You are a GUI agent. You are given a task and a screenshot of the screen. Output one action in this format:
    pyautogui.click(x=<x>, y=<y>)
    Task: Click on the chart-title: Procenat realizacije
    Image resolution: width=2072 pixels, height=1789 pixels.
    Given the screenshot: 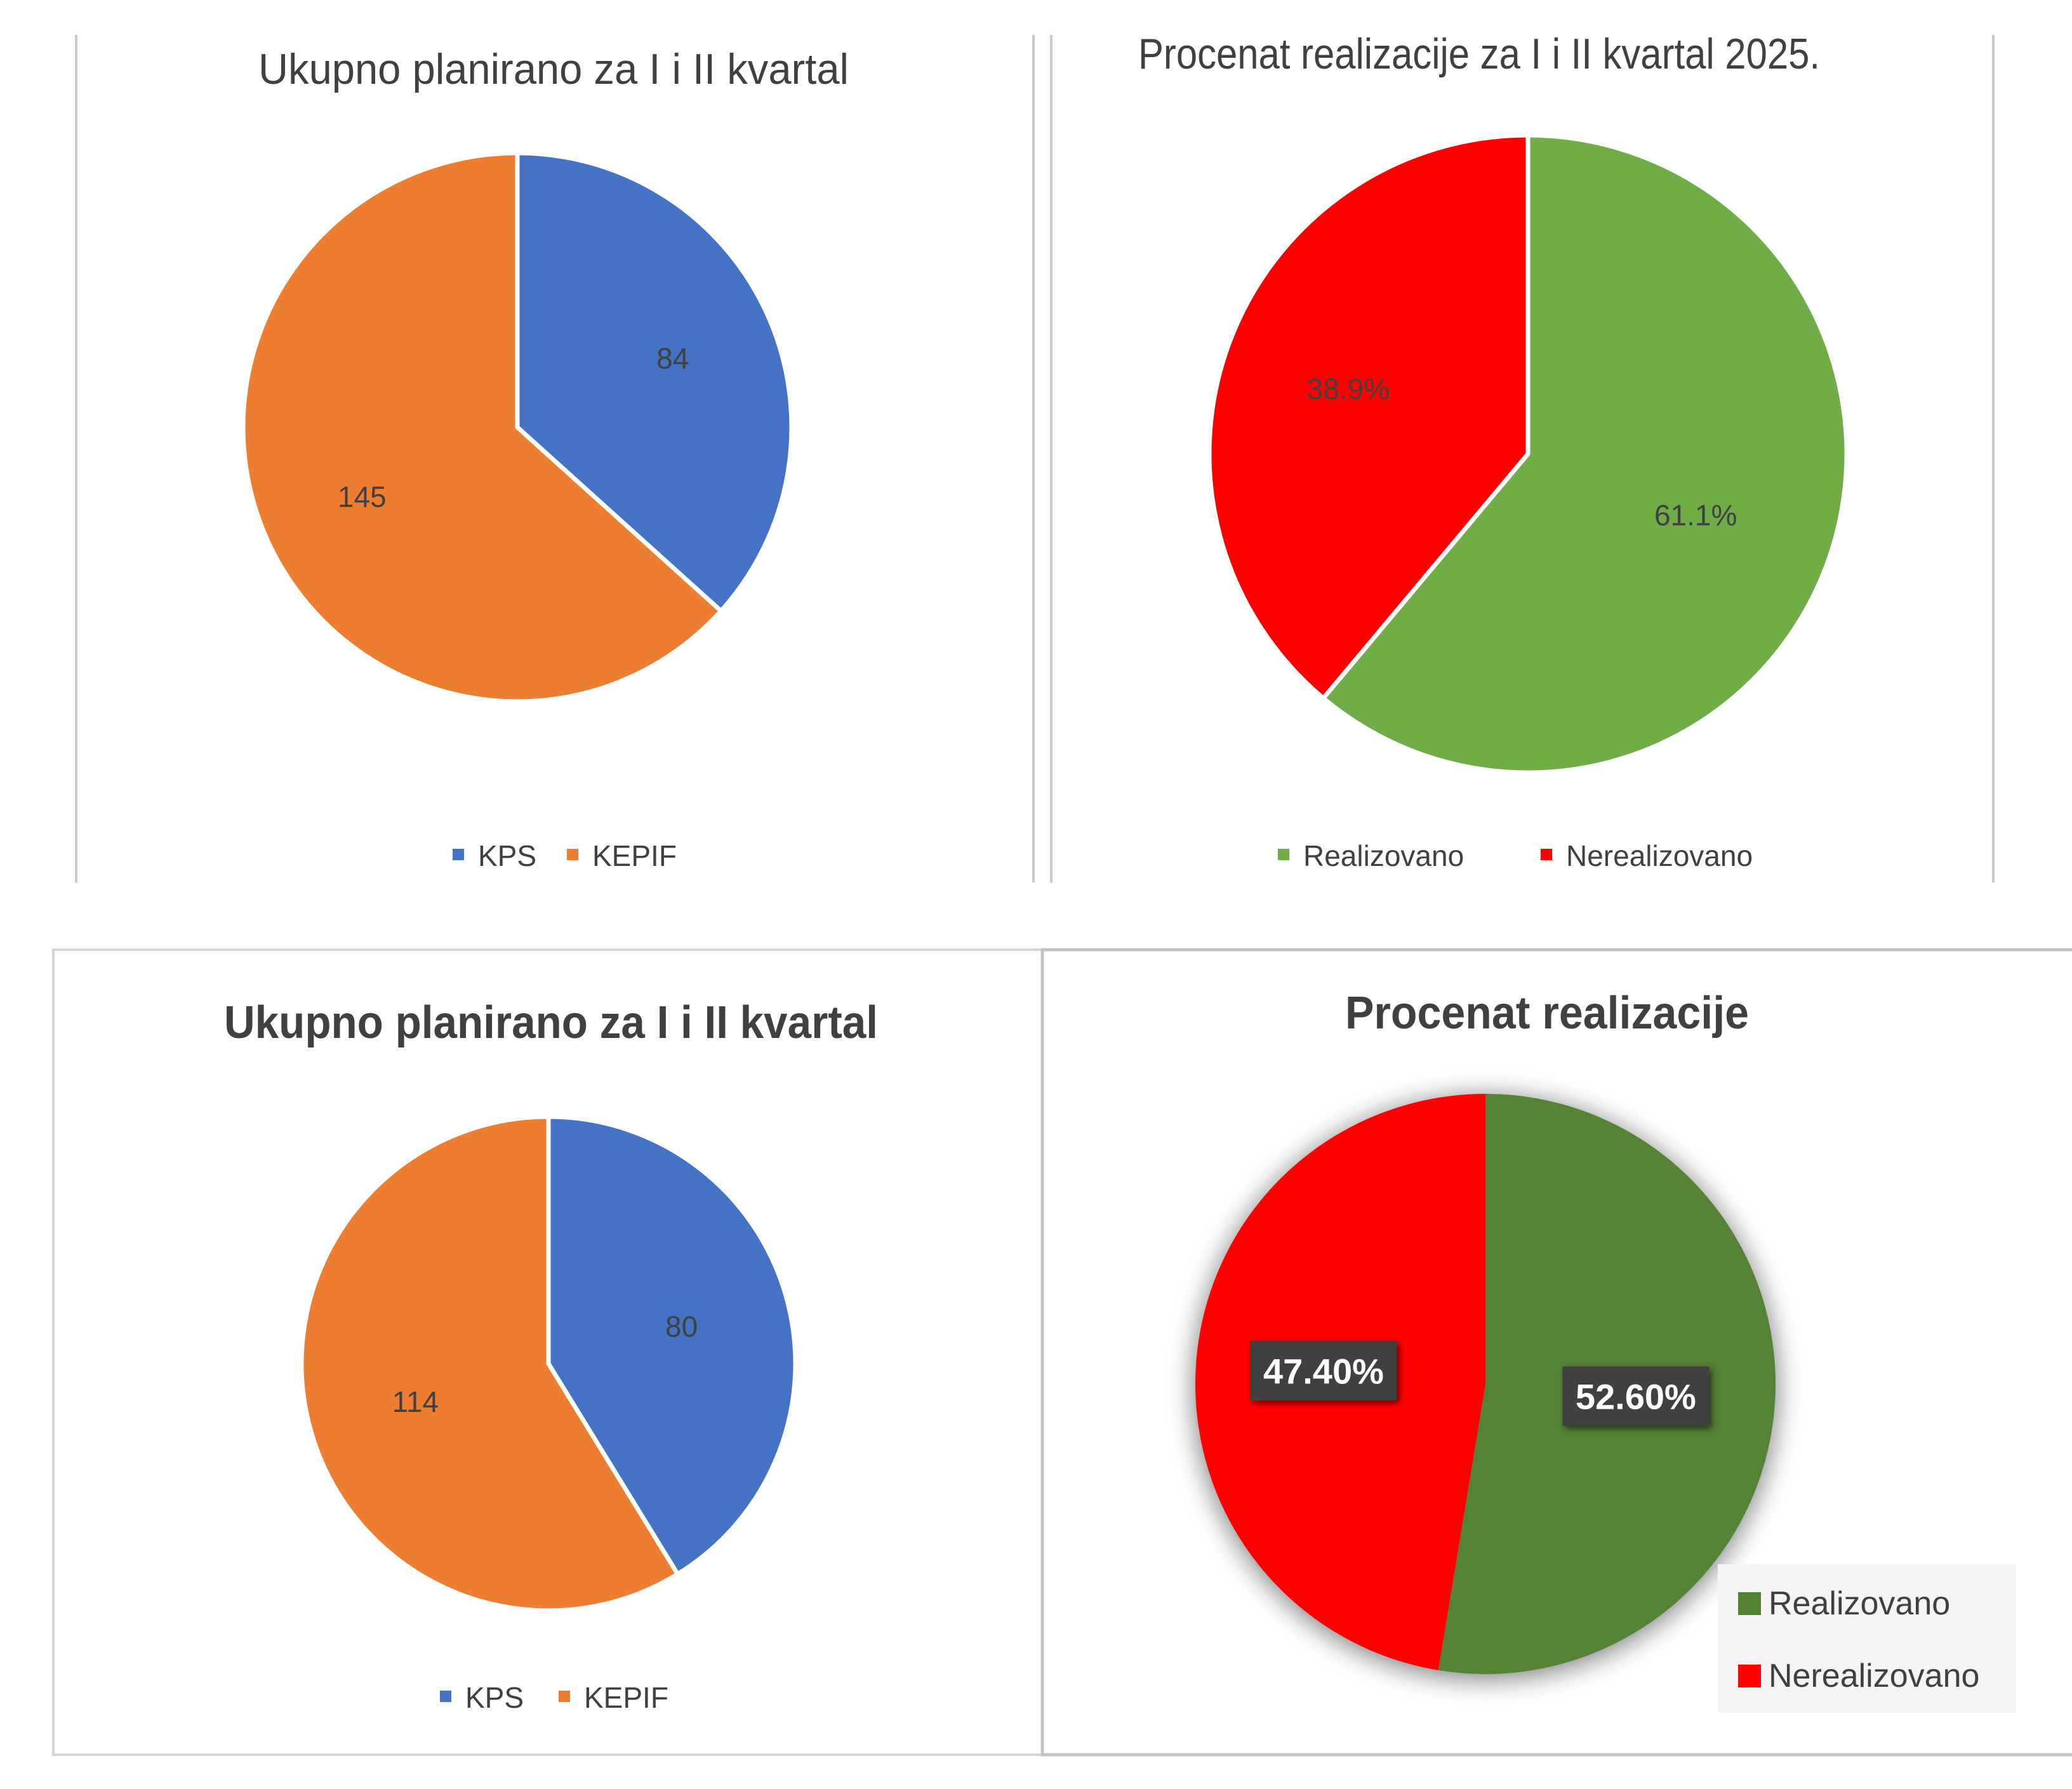 What is the action you would take?
    pyautogui.click(x=1547, y=1013)
    